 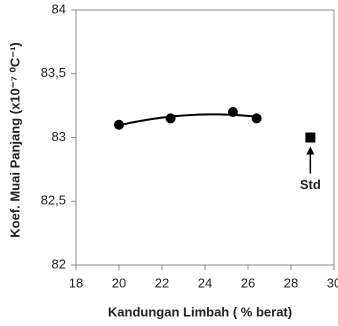 I want to click on y-axis-label: Koef. Muai Panjang (x10⁻⁷ ⁰C⁻¹), so click(x=14, y=140).